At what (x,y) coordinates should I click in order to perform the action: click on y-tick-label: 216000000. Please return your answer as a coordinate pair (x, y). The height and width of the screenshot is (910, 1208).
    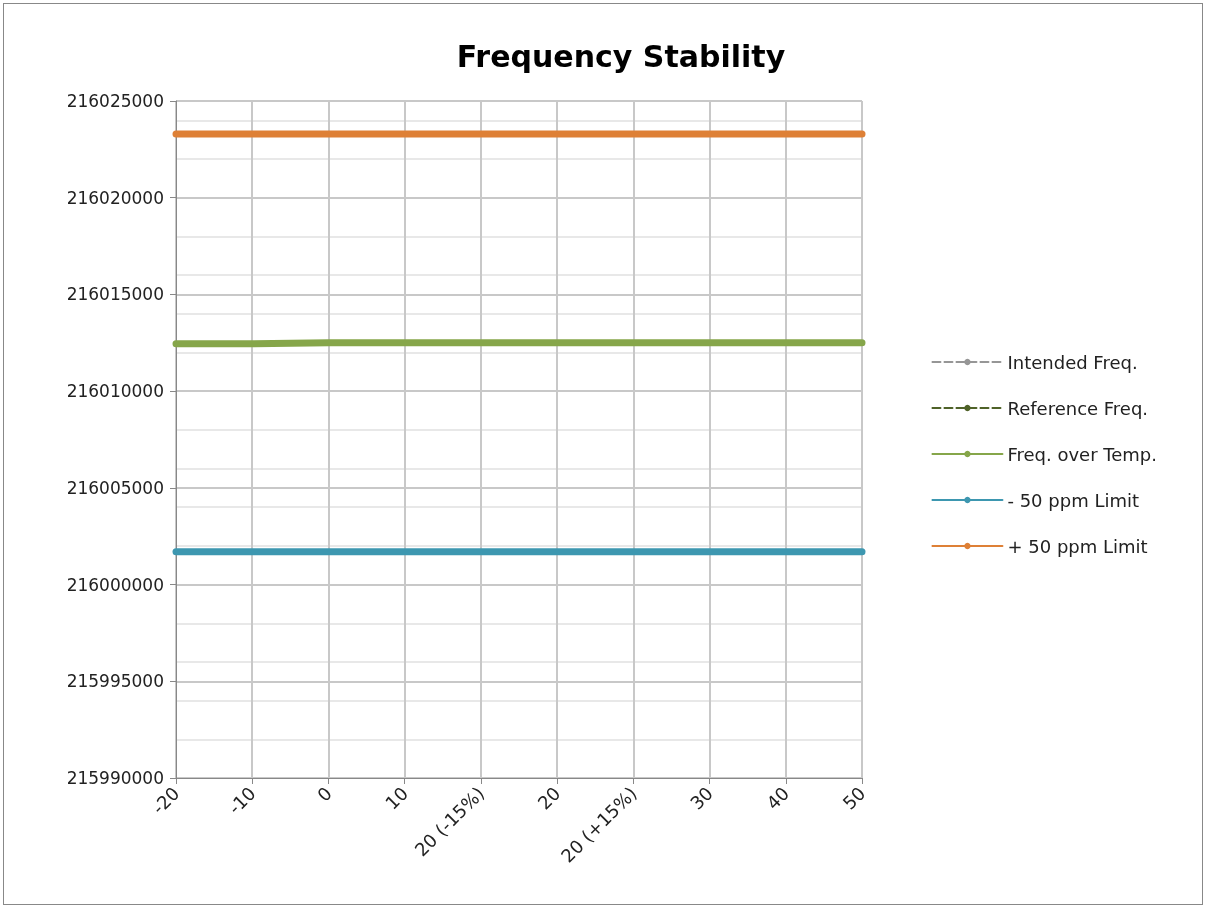
    Looking at the image, I should click on (115, 584).